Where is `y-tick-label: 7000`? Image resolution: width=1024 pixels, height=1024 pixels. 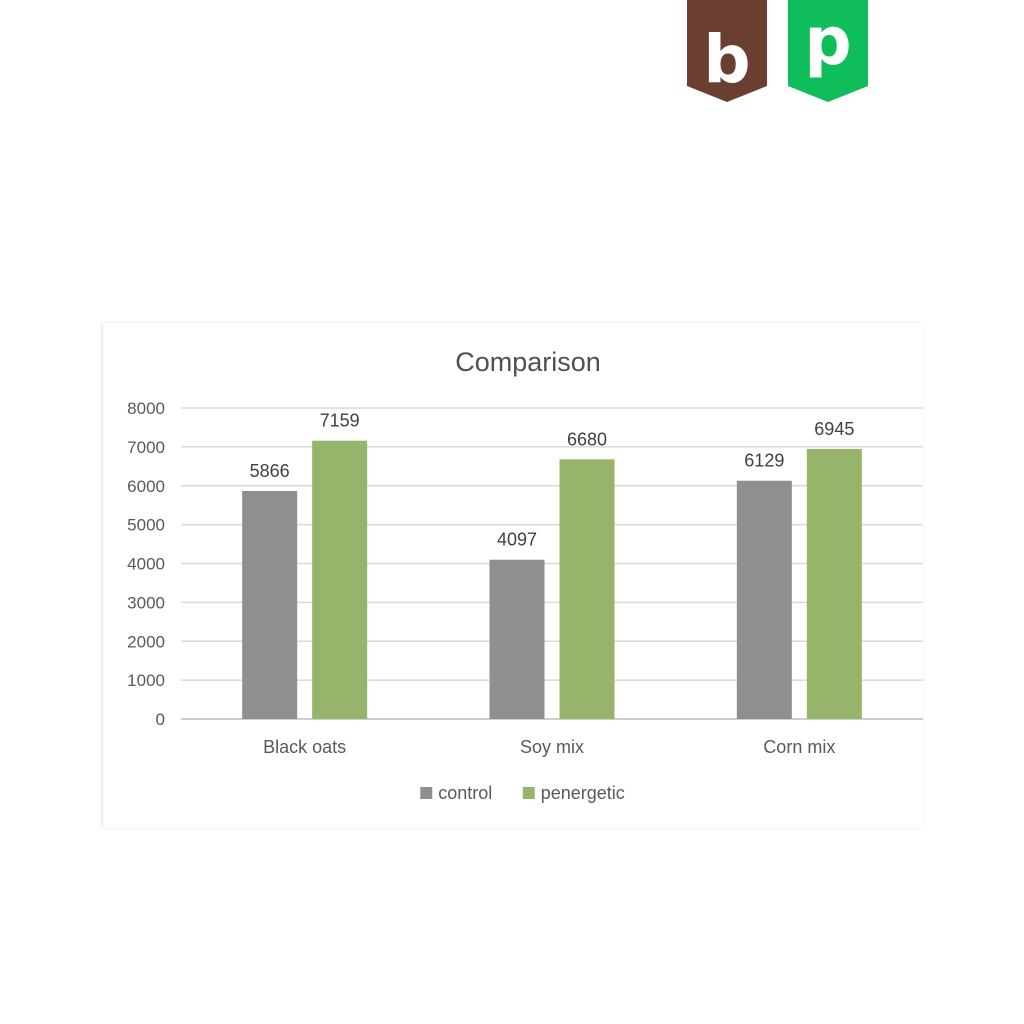
y-tick-label: 7000 is located at coordinates (146, 447).